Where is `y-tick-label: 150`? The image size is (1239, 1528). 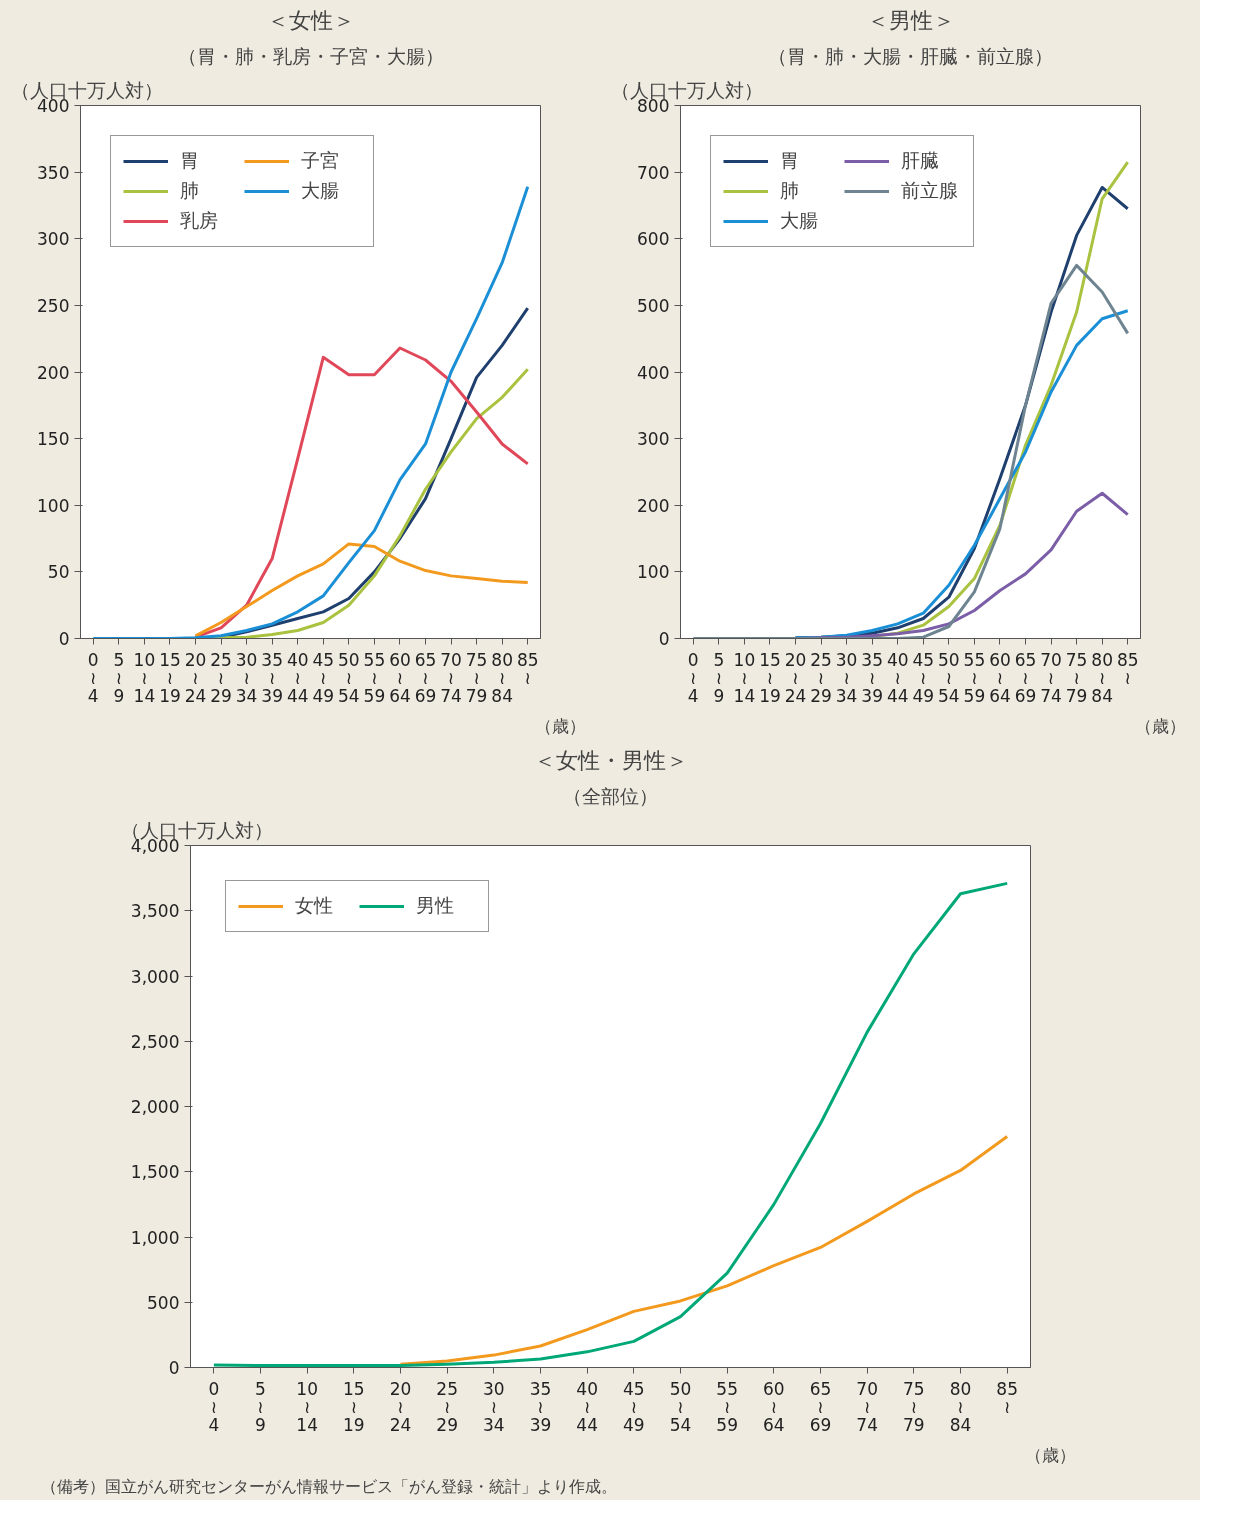
y-tick-label: 150 is located at coordinates (53, 439).